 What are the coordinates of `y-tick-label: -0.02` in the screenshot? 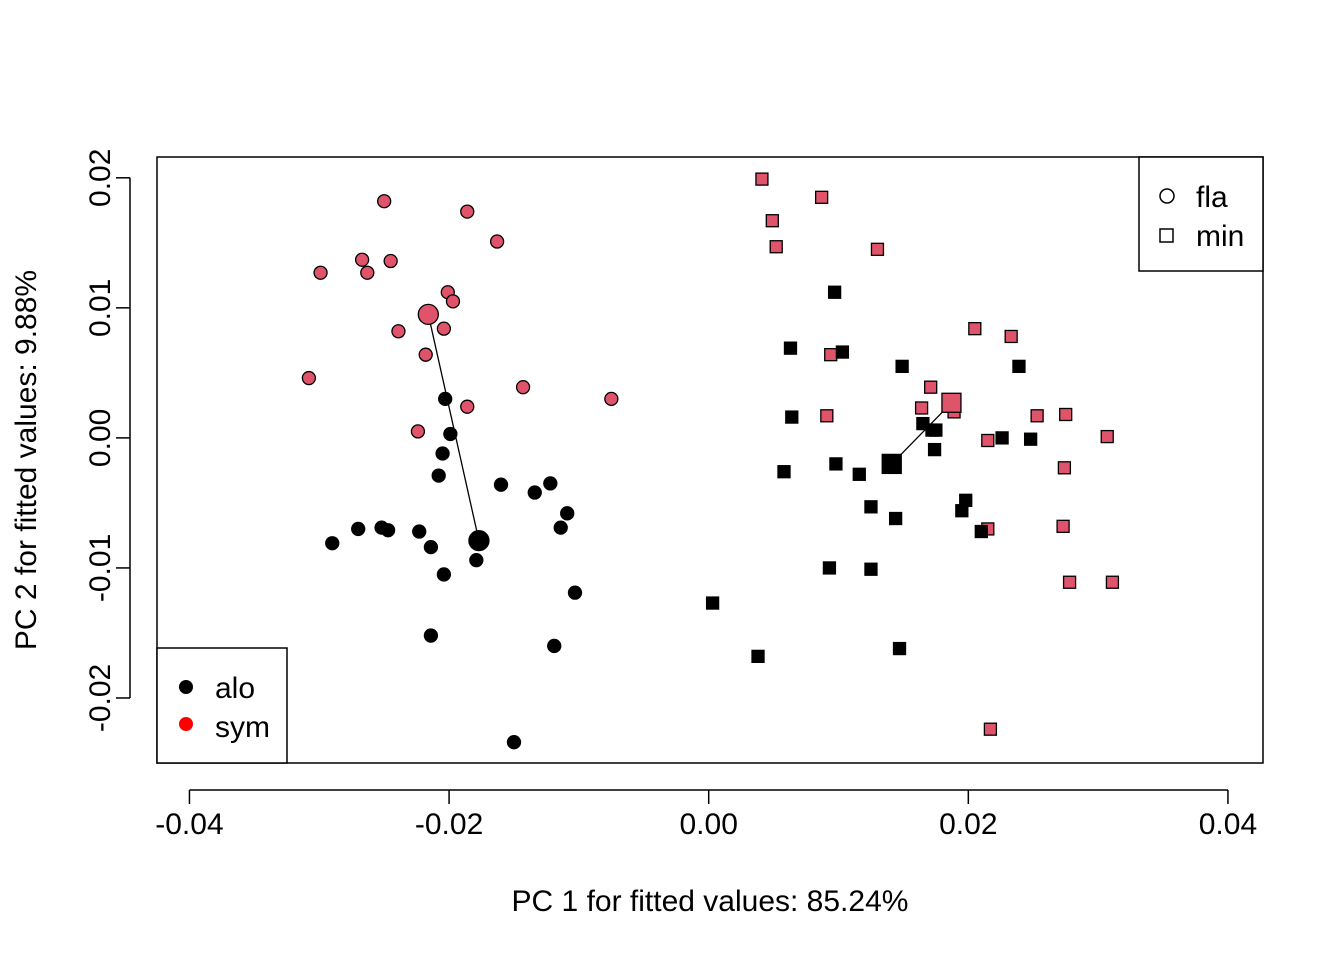 It's located at (100, 698).